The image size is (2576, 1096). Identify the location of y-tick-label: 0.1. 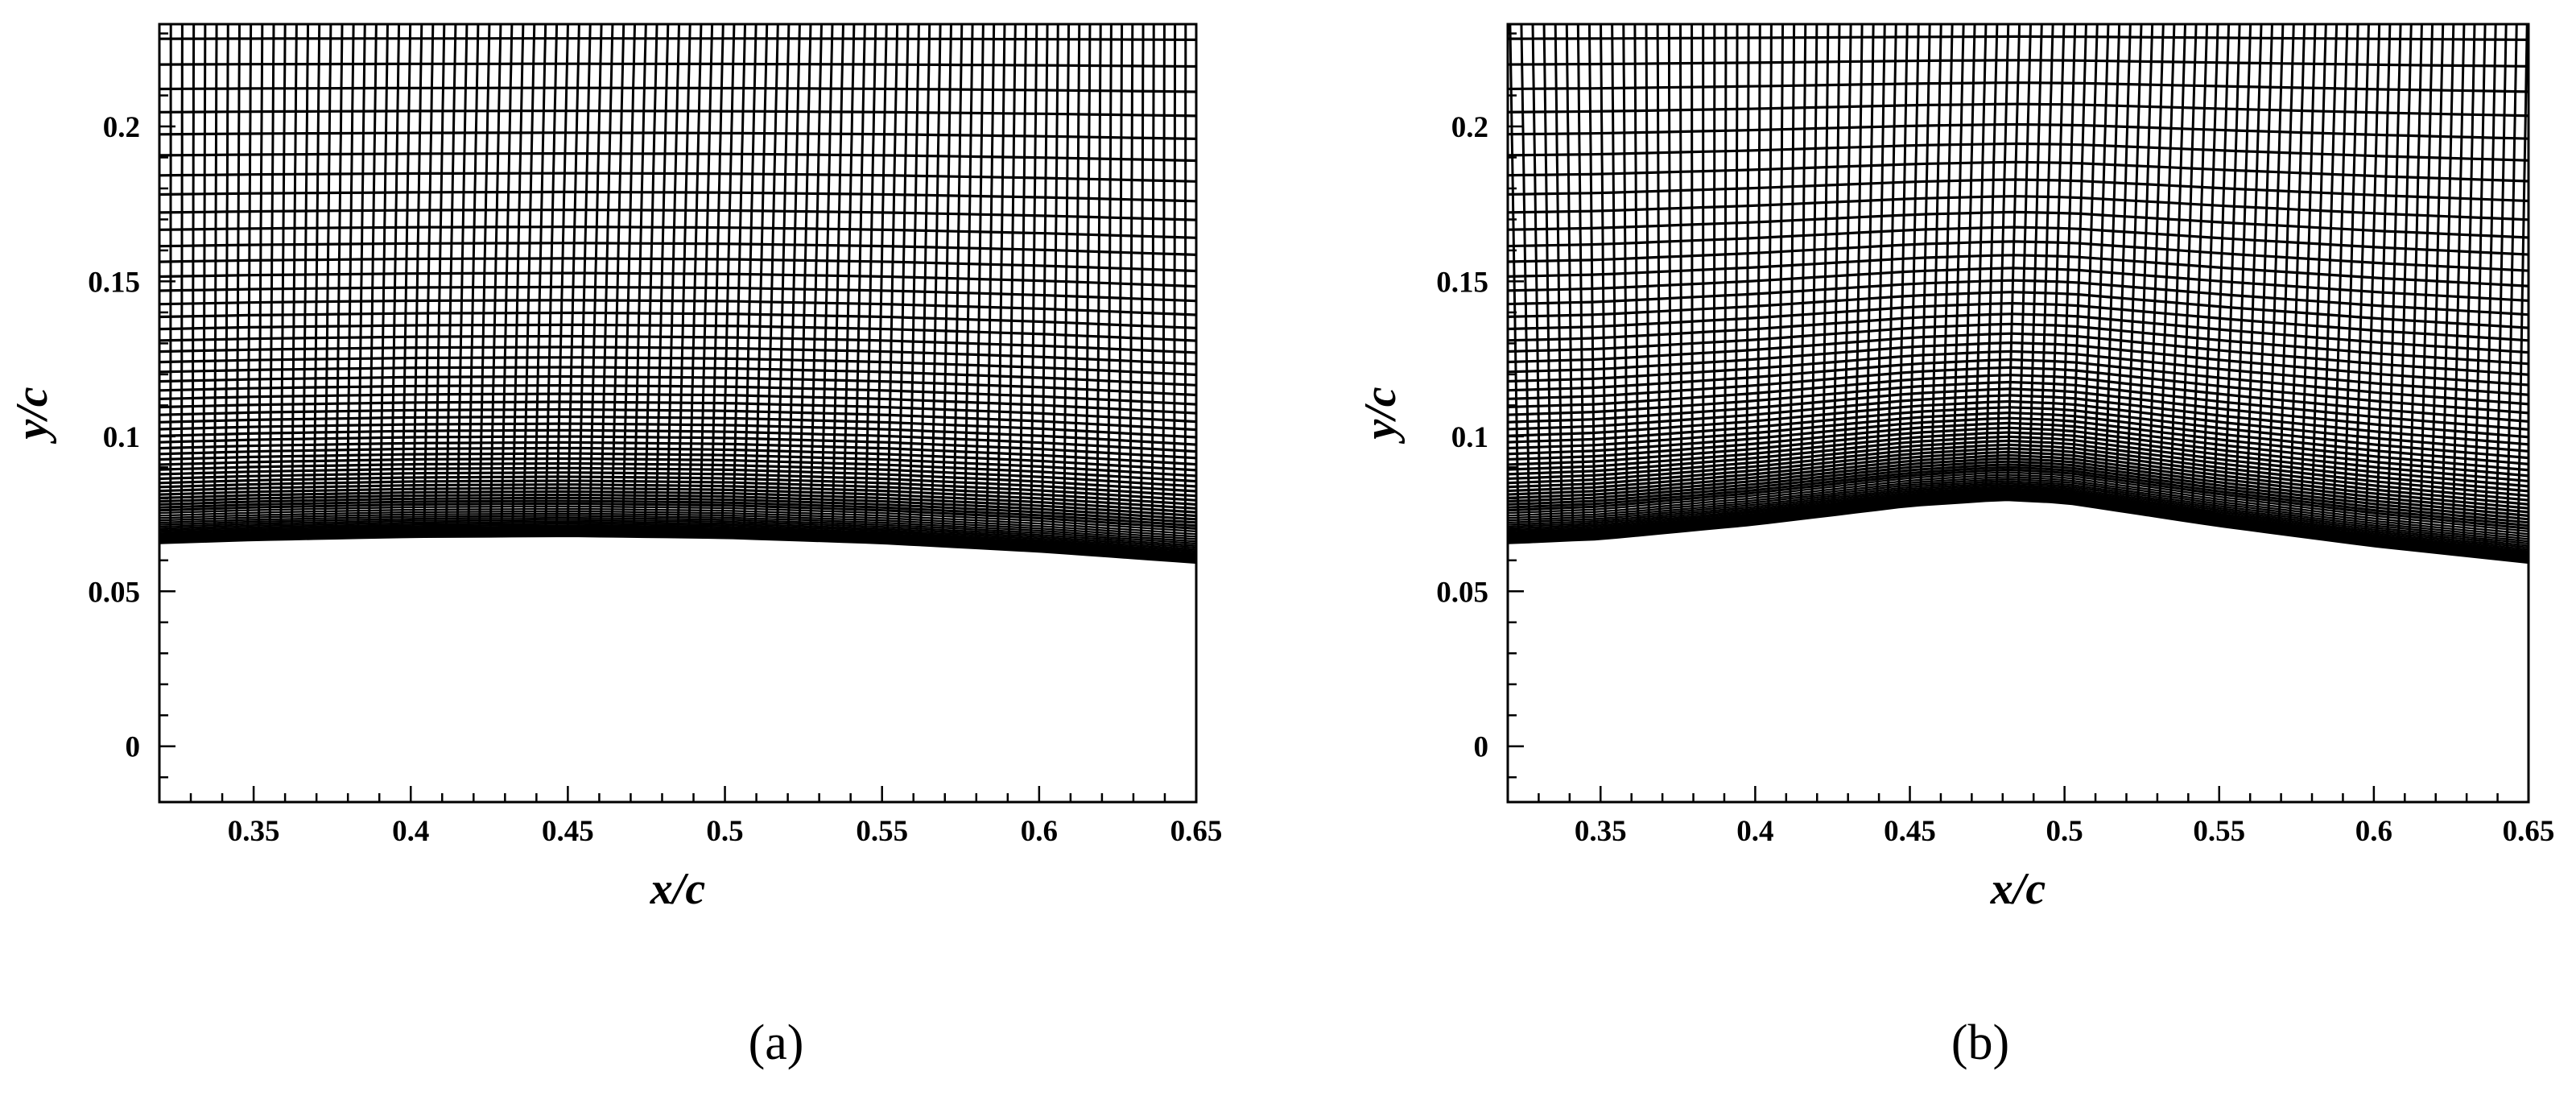
(1469, 438).